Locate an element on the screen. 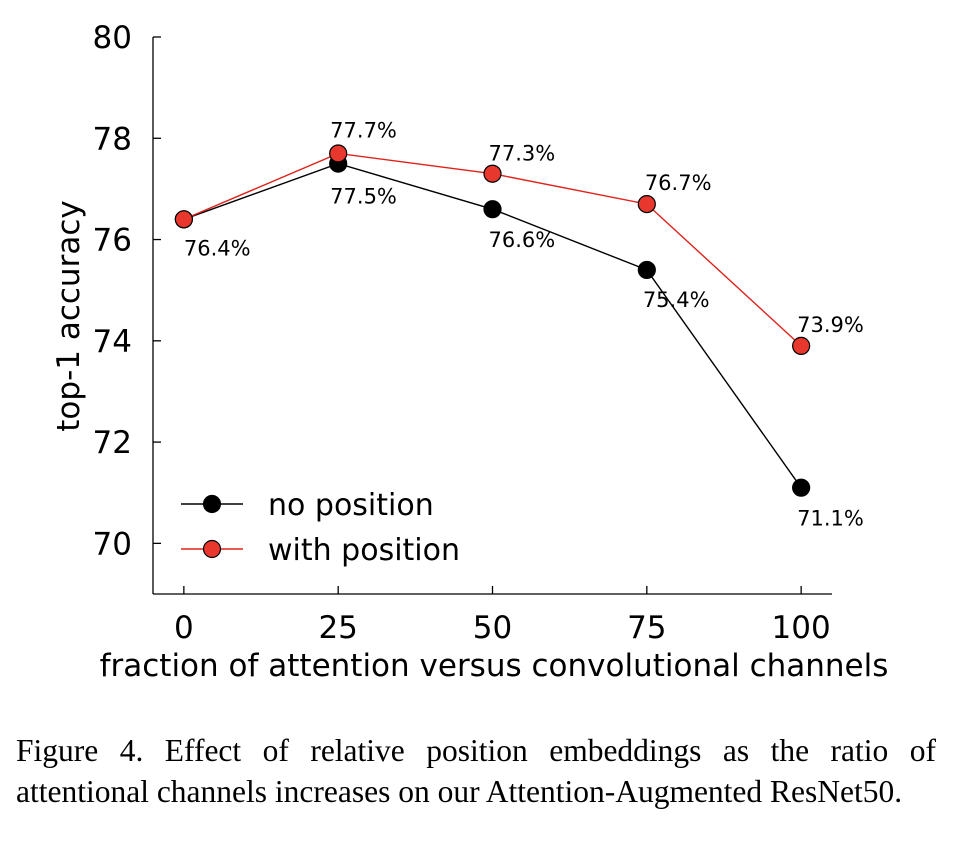 This screenshot has height=864, width=954. legend-label: with position is located at coordinates (364, 550).